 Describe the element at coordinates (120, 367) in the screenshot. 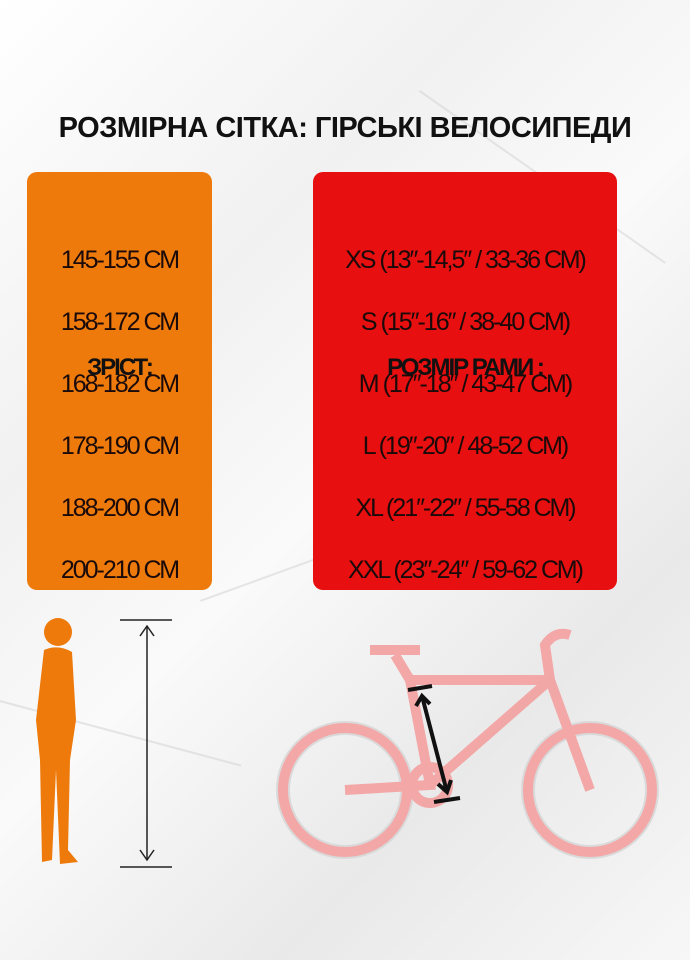

I see `height-header: ЗРІСТ:` at that location.